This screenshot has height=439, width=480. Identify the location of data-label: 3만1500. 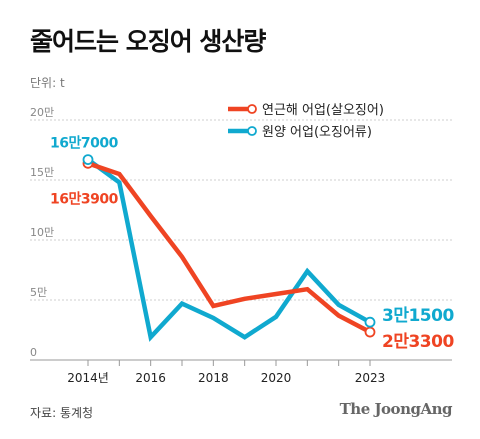
(418, 316).